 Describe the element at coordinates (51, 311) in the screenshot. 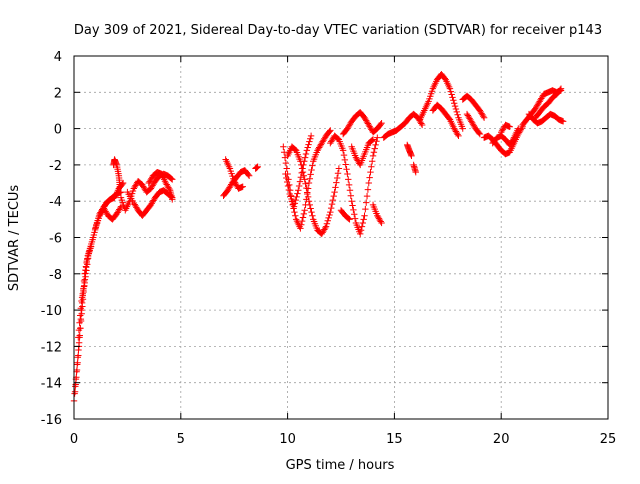

I see `y-tick-label: -10` at that location.